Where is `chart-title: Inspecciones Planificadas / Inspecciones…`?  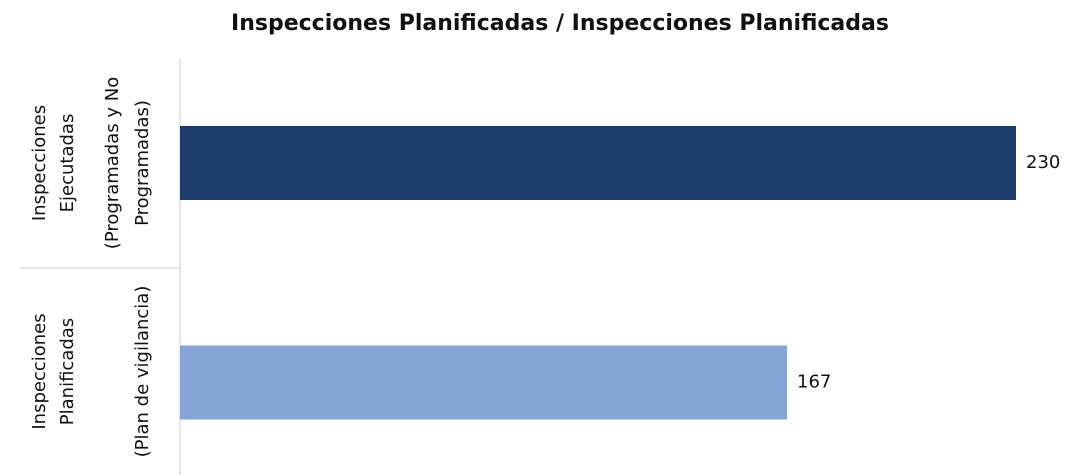 chart-title: Inspecciones Planificadas / Inspecciones… is located at coordinates (560, 23).